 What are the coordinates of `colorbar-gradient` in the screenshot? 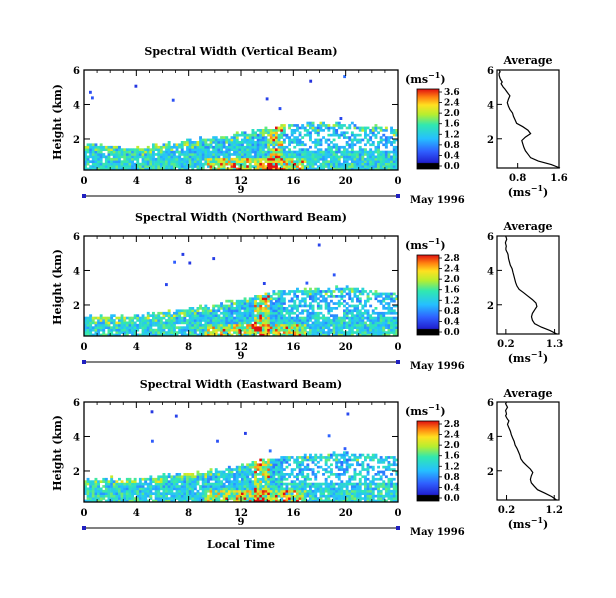 It's located at (428, 295).